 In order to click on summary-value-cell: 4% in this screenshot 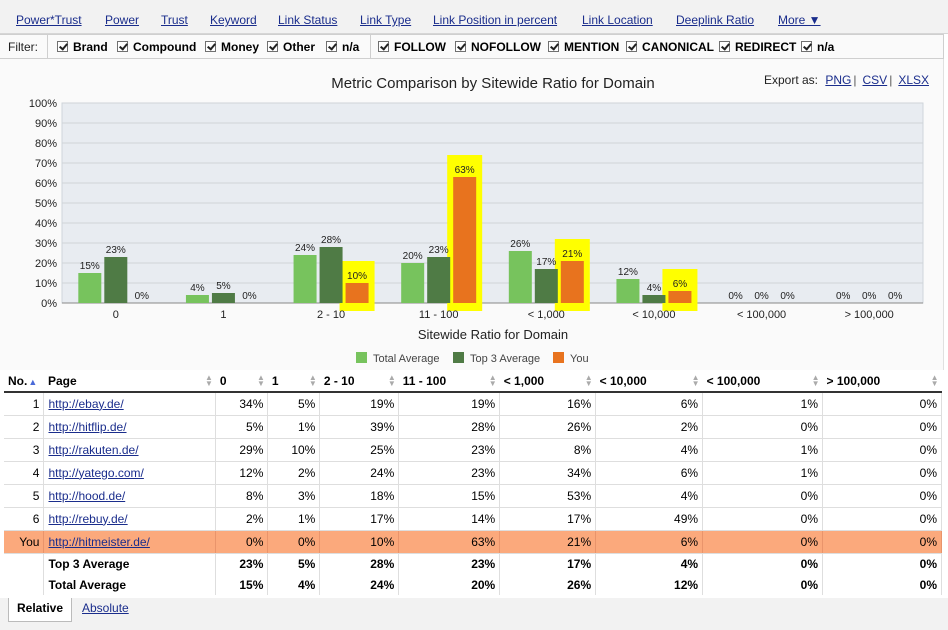, I will do `click(649, 563)`.